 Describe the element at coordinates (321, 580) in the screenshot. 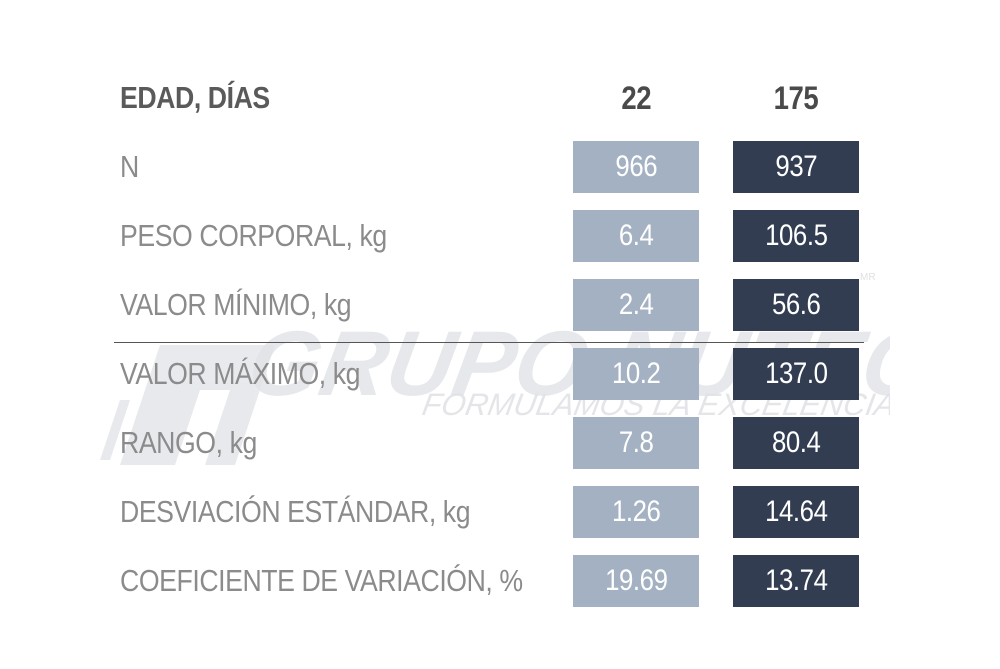

I see `row-label: COEFICIENTE DE VARIACIÓN, %` at that location.